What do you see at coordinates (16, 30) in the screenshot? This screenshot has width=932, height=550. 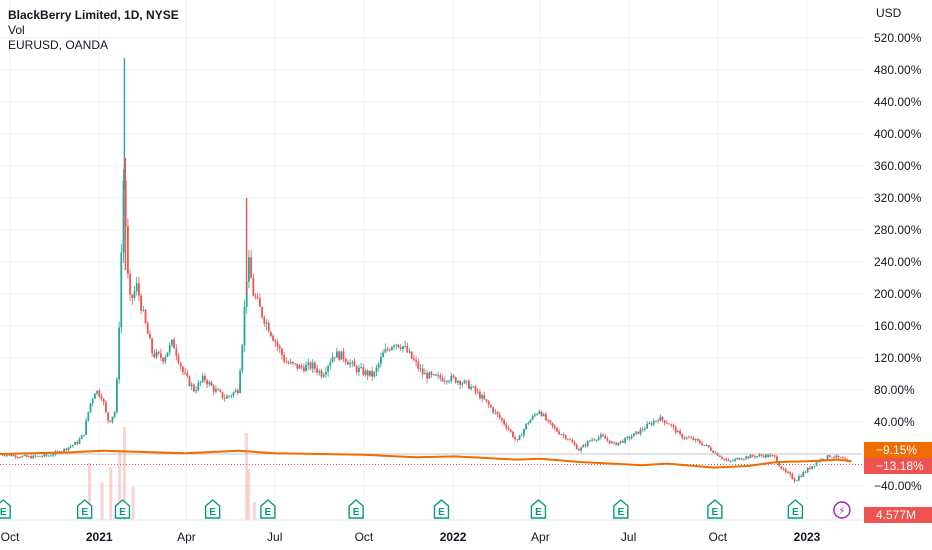 I see `legend-volume: Vol` at bounding box center [16, 30].